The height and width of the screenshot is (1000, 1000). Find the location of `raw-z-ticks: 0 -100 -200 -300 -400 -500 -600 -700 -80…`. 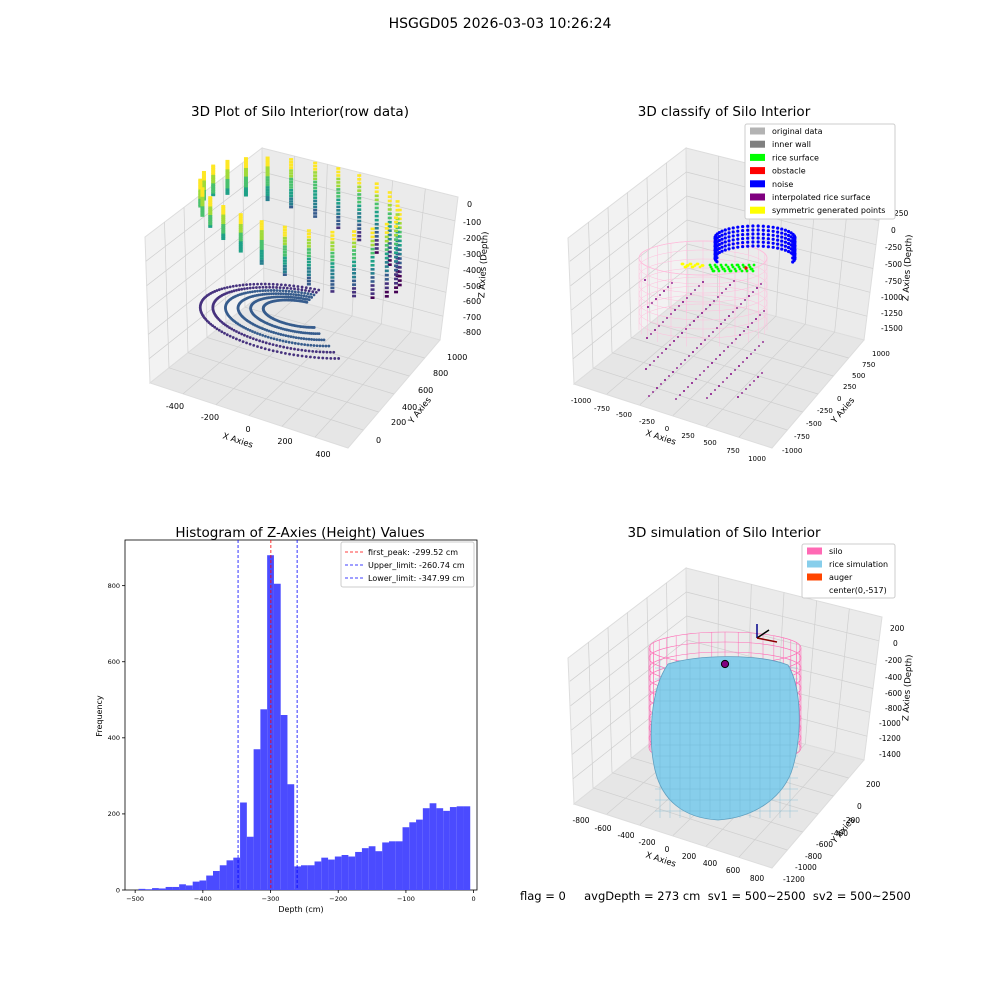

raw-z-ticks: 0 -100 -200 -300 -400 -500 -600 -700 -80… is located at coordinates (472, 268).